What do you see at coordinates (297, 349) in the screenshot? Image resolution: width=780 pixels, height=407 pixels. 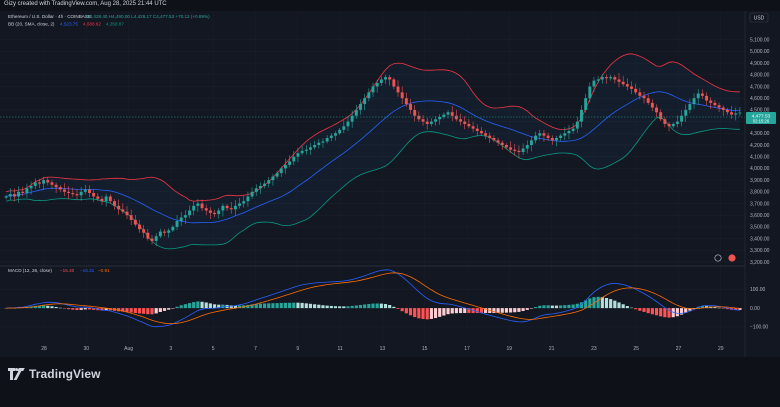 I see `time-tick-label: 9` at bounding box center [297, 349].